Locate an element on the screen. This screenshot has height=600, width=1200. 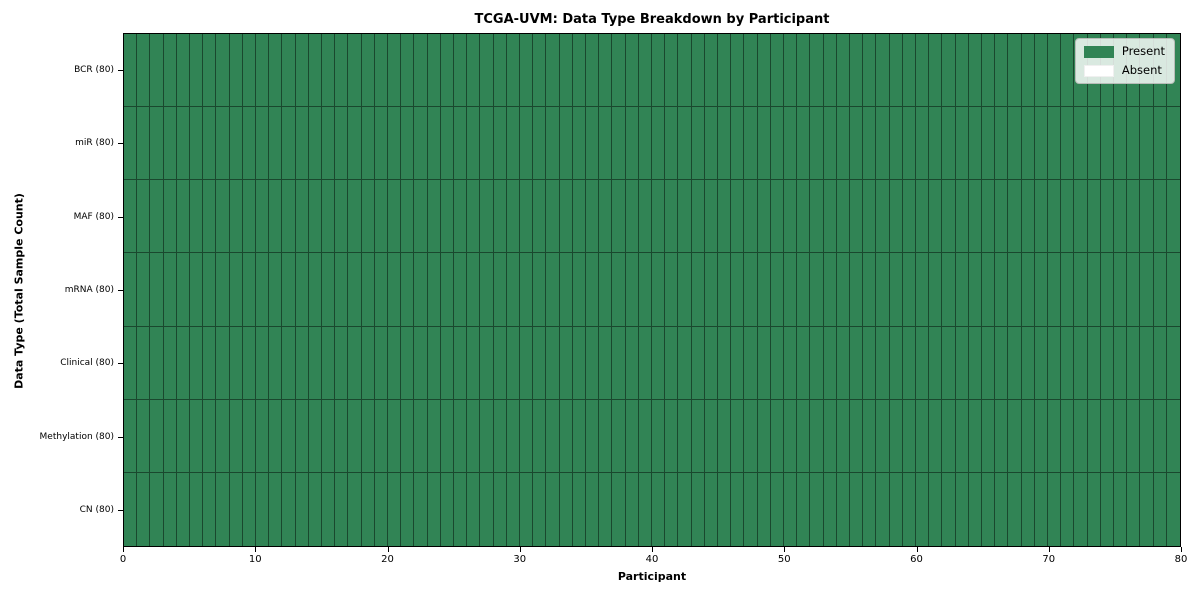
x-tick-label: 40 is located at coordinates (652, 559).